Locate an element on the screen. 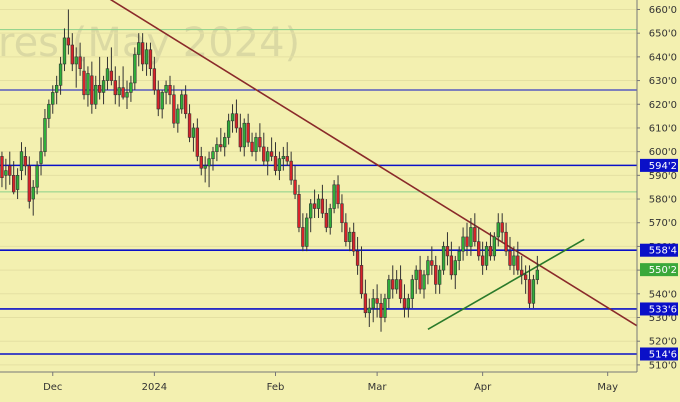 The height and width of the screenshot is (402, 680). y-tick-label-8: 580'0 is located at coordinates (663, 200).